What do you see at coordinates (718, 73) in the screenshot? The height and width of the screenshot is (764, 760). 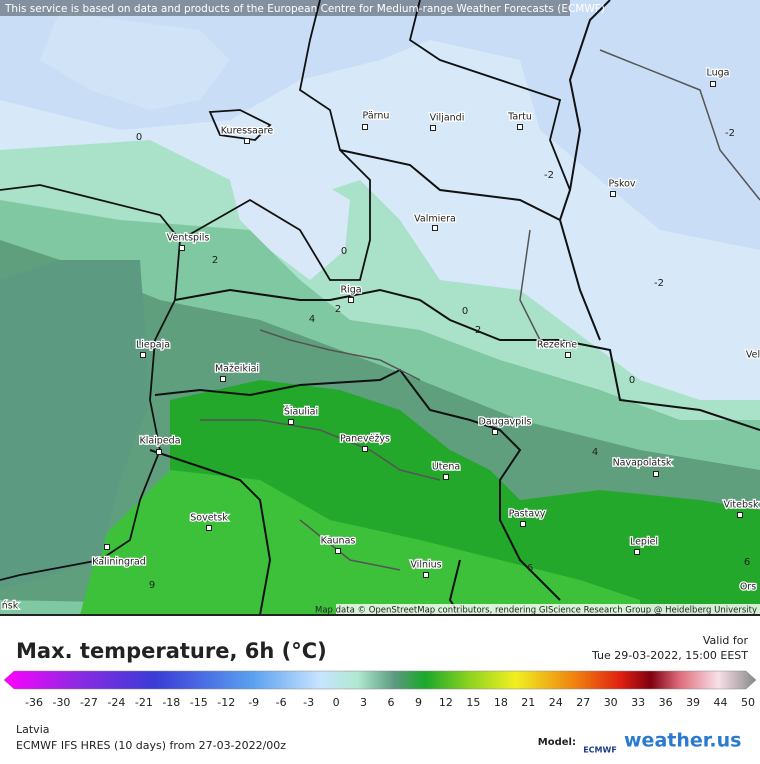 I see `city-label: Luga` at bounding box center [718, 73].